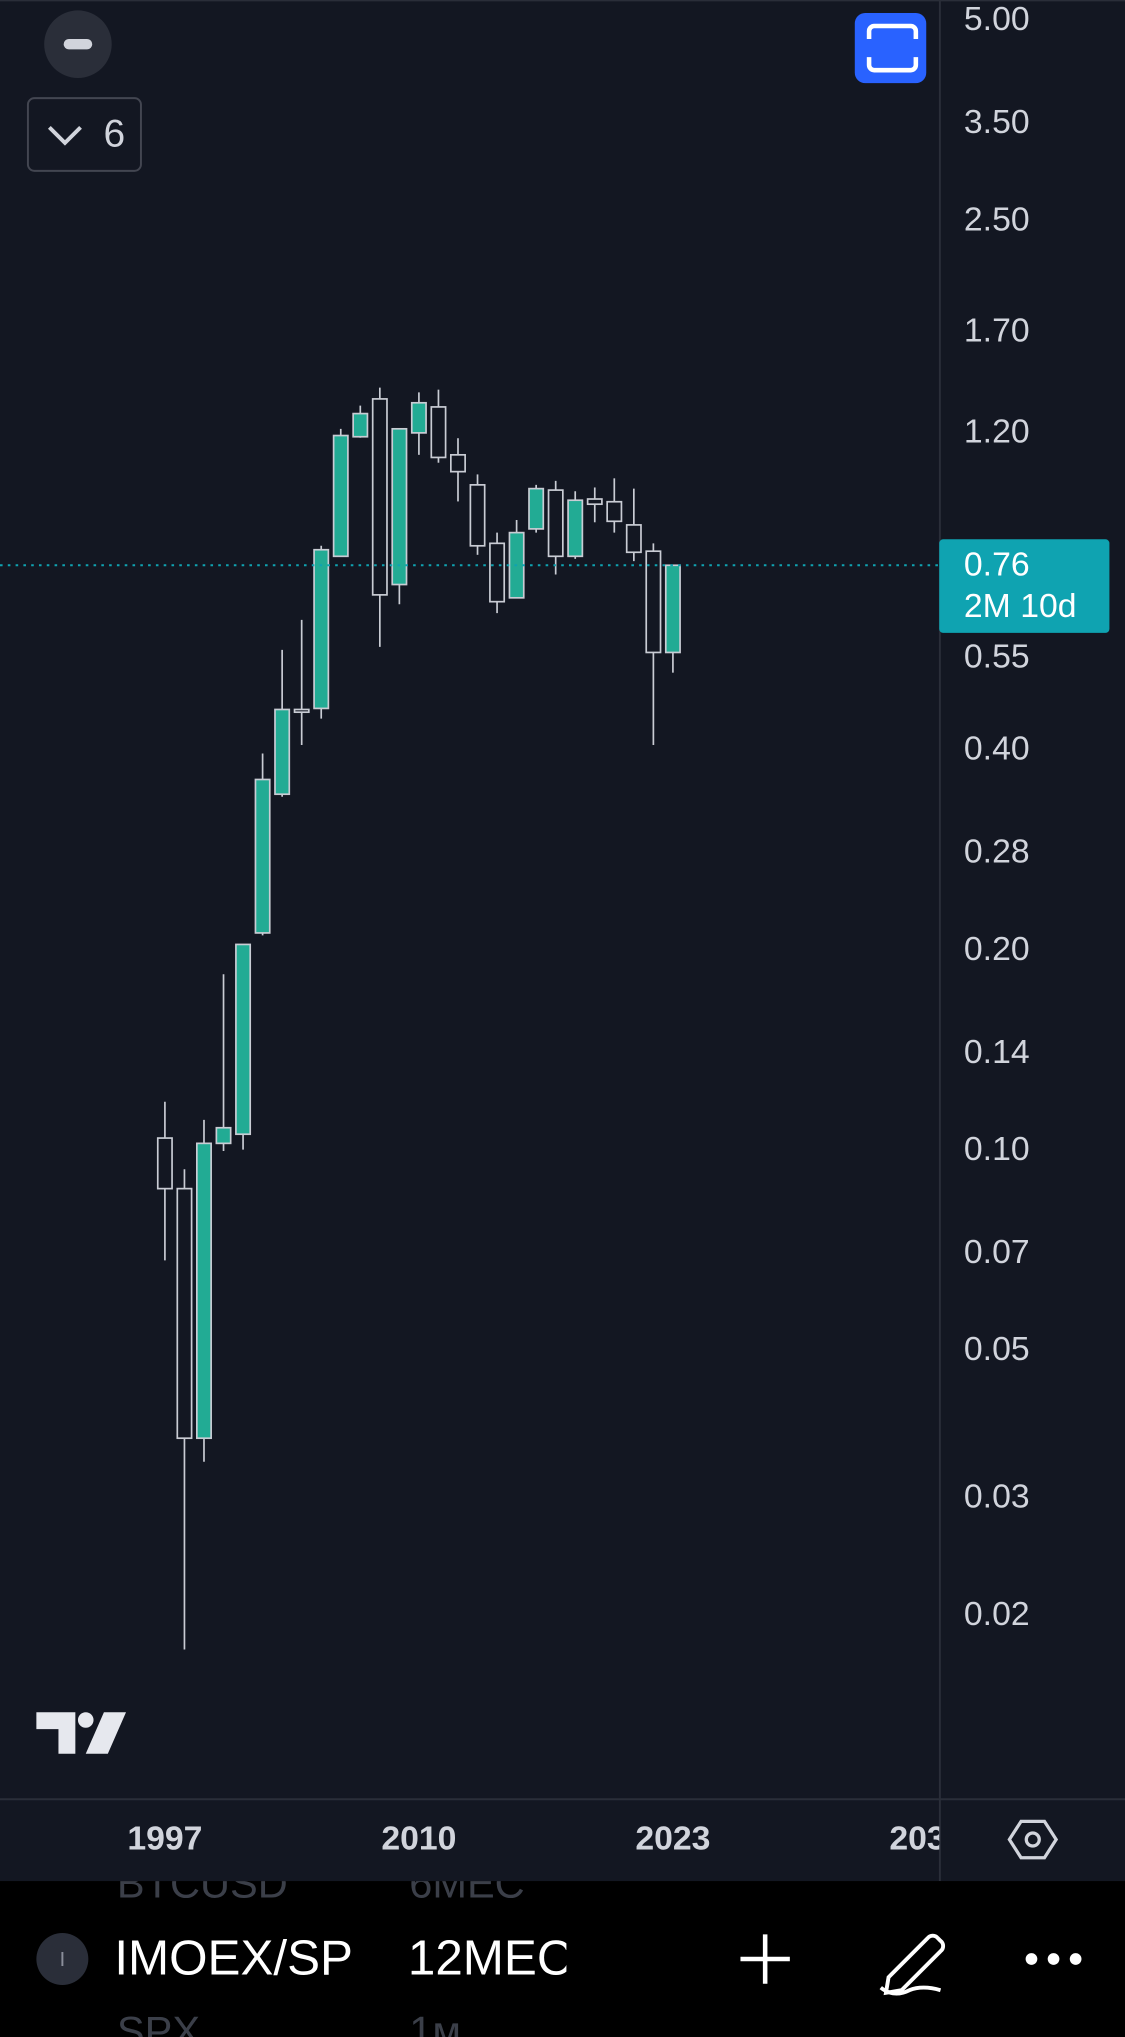 The width and height of the screenshot is (1125, 2037). I want to click on pen-icon, so click(914, 1964).